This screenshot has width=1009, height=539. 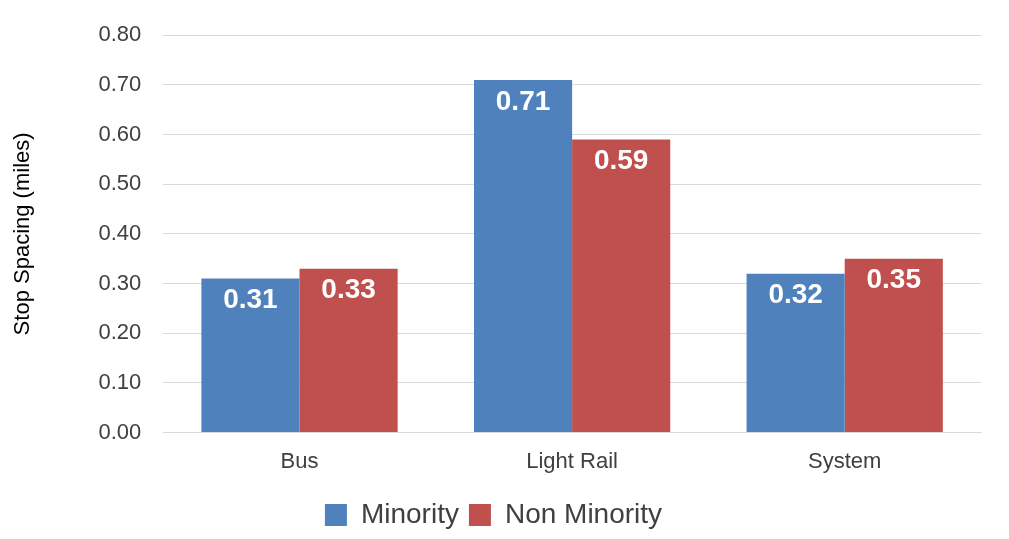 What do you see at coordinates (120, 232) in the screenshot?
I see `y-tick-label: 0.40` at bounding box center [120, 232].